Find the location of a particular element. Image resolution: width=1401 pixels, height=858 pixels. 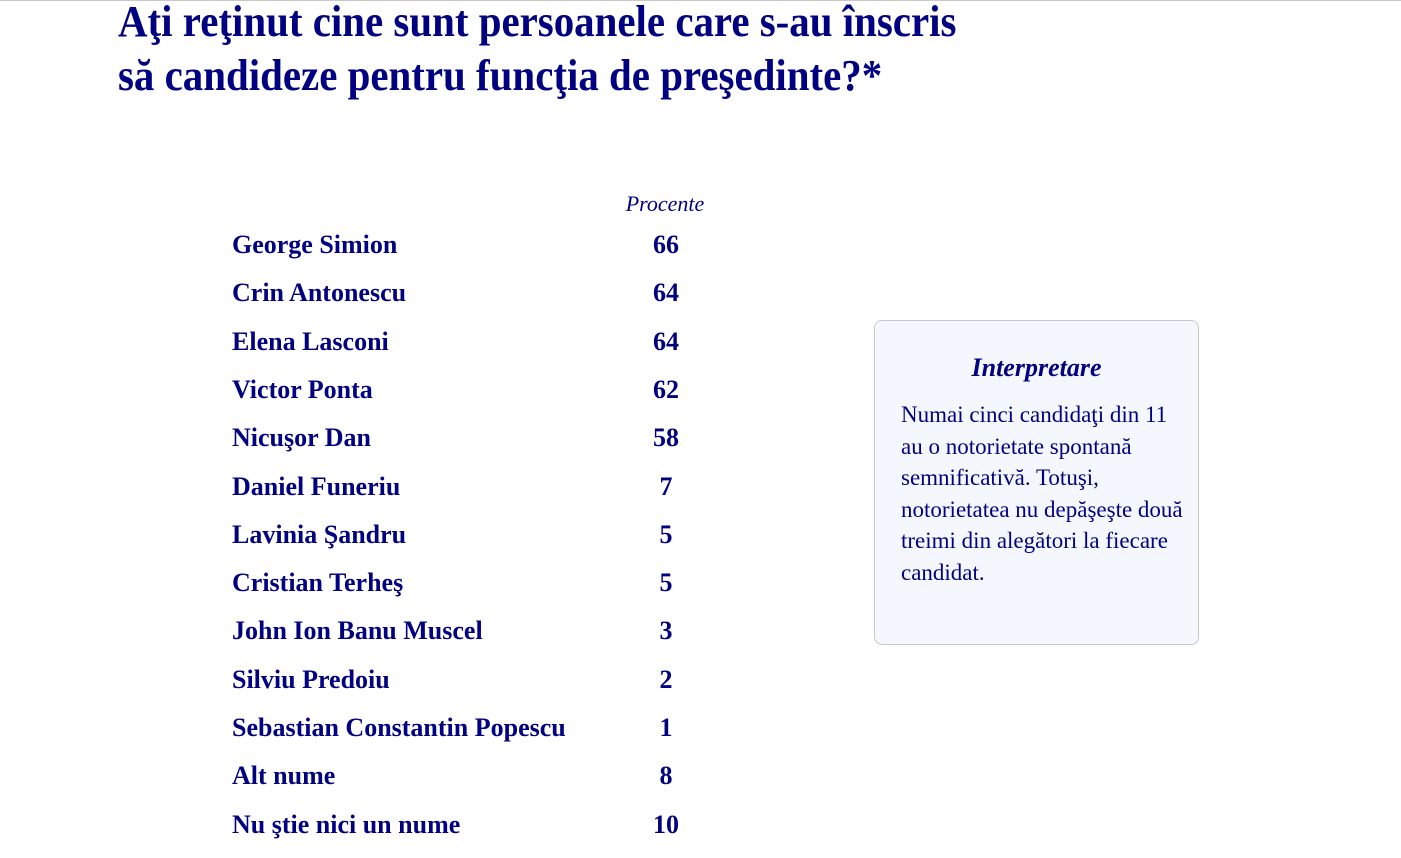

table-row: John Ion Banu Muscel 3 is located at coordinates (482, 640).